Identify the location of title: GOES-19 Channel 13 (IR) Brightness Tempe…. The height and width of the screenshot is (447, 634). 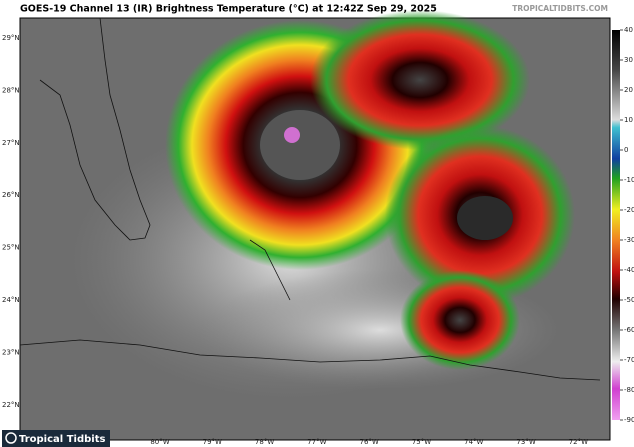
(228, 9).